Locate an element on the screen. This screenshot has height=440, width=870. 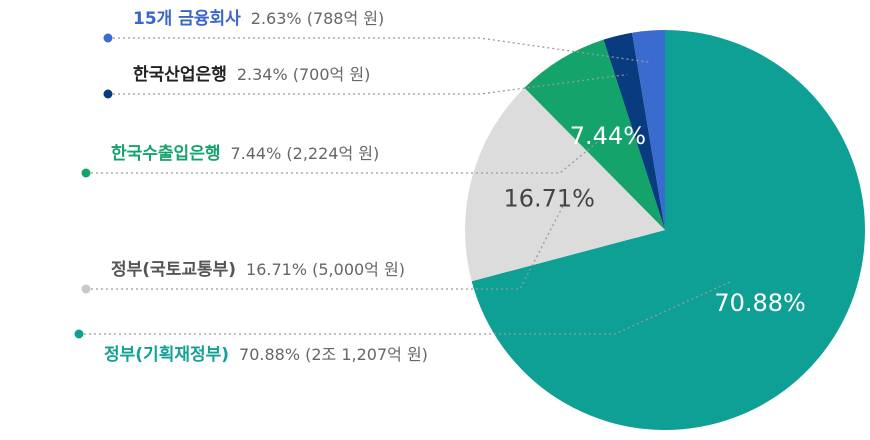
legend-value: 70.88% (2조 1,207억 원) is located at coordinates (333, 354).